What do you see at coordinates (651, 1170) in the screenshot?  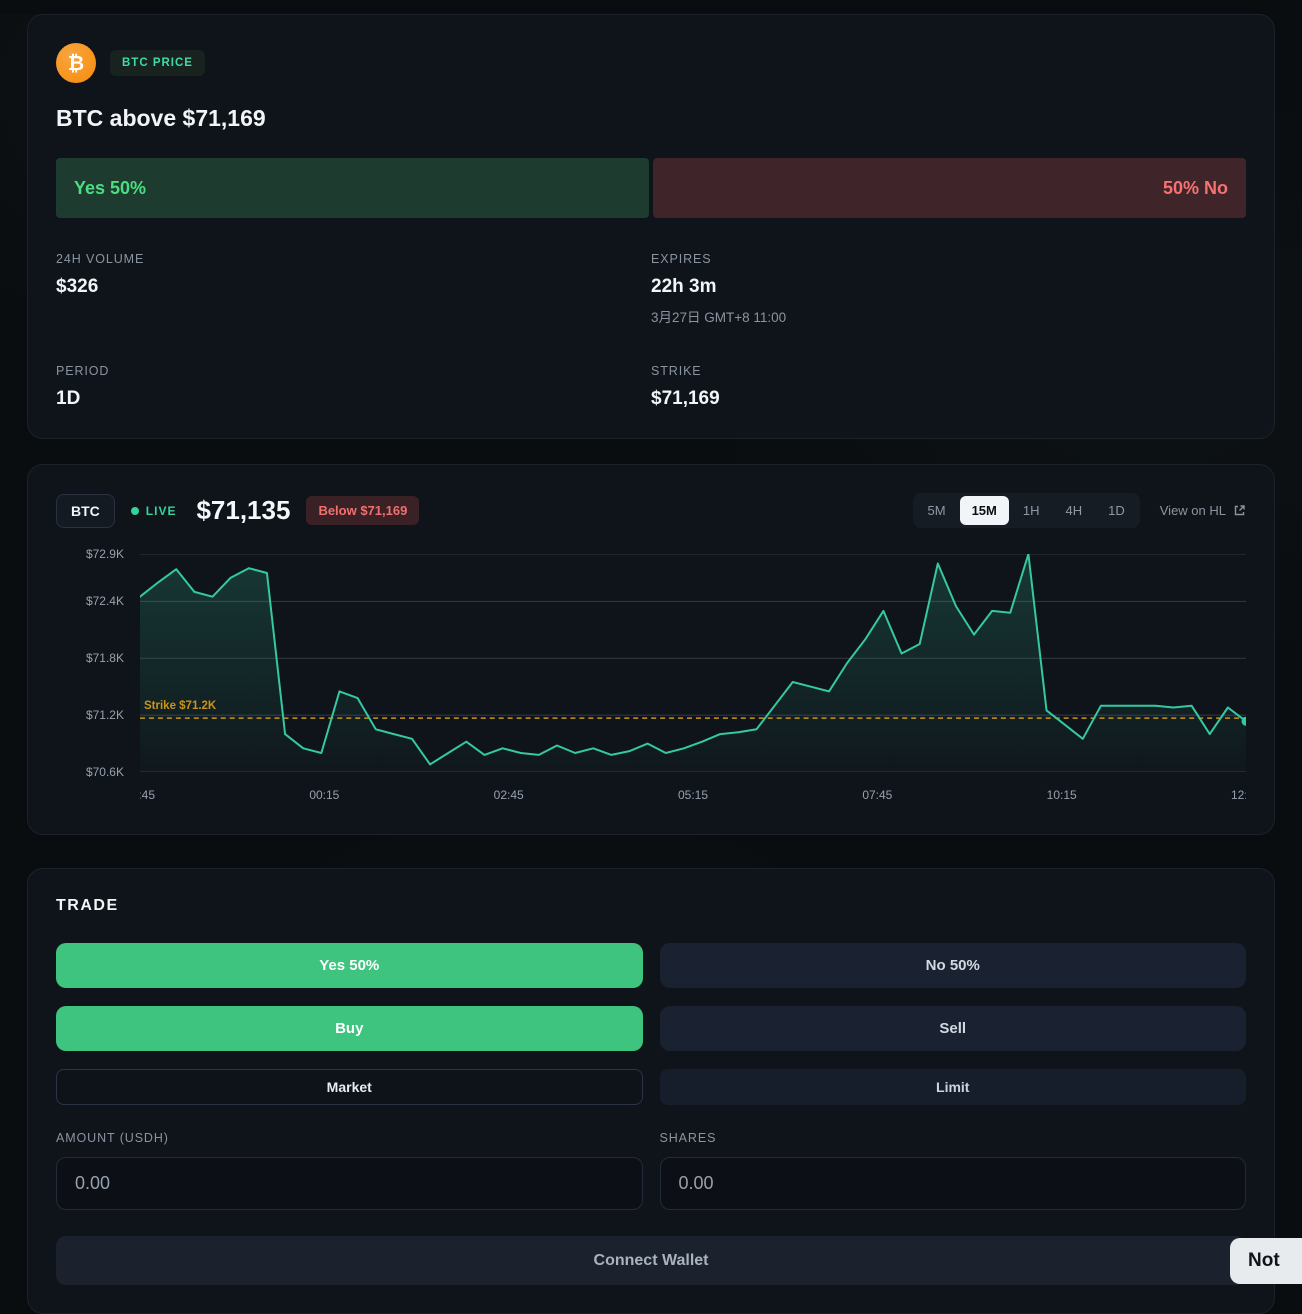 I see `order-inputs-row: AMOUNT (USDH) SHARES` at bounding box center [651, 1170].